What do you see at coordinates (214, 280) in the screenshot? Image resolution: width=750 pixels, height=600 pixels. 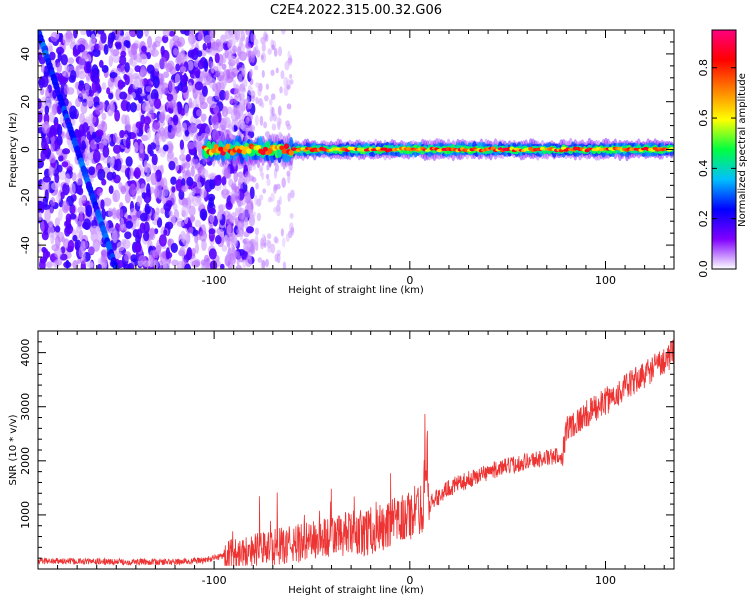 I see `heatmap-xtick-label: -100` at bounding box center [214, 280].